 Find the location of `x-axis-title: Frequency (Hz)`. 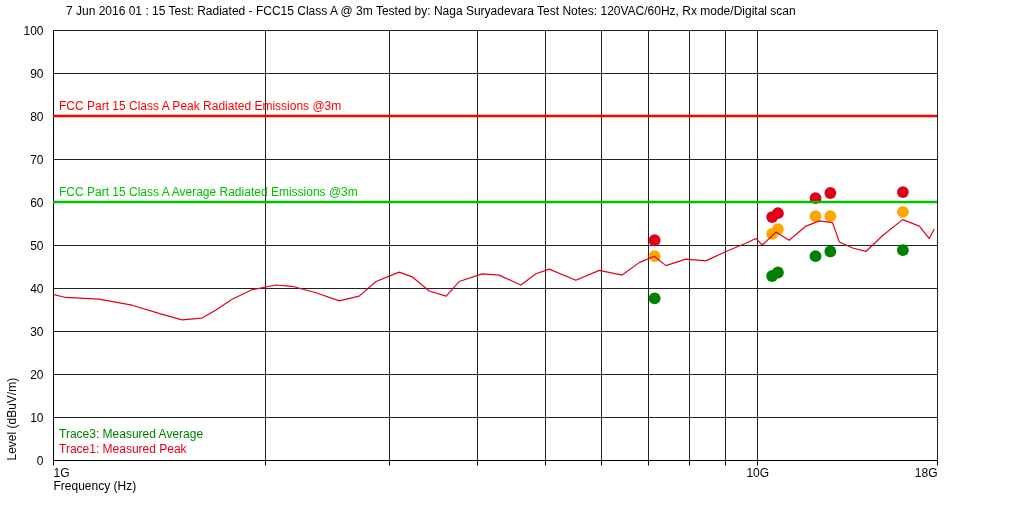

x-axis-title: Frequency (Hz) is located at coordinates (95, 485).